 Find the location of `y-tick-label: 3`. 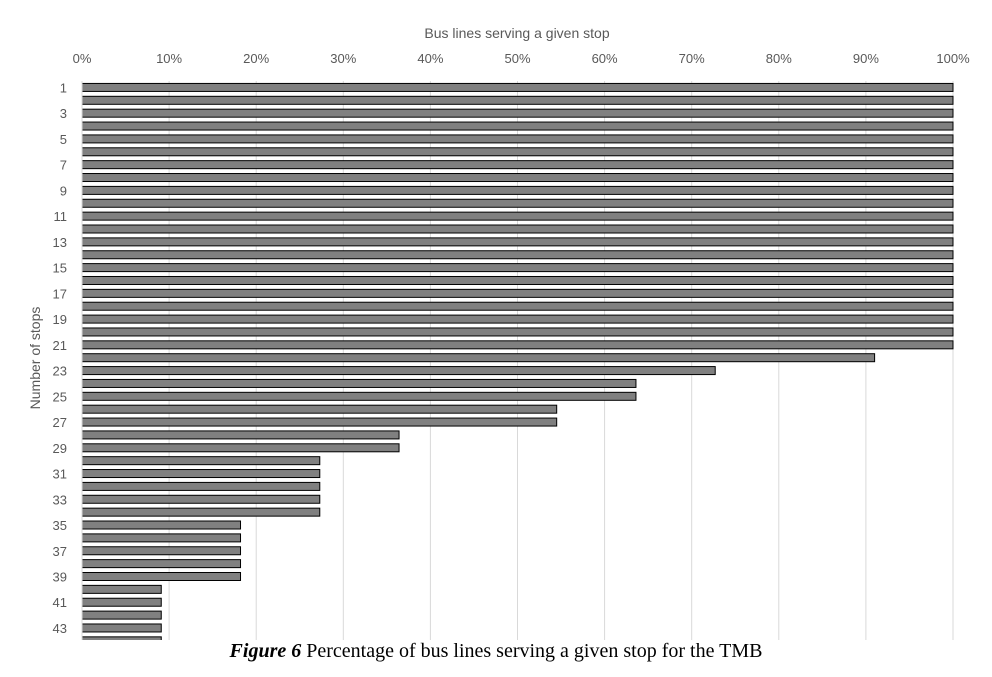

y-tick-label: 3 is located at coordinates (63, 113).